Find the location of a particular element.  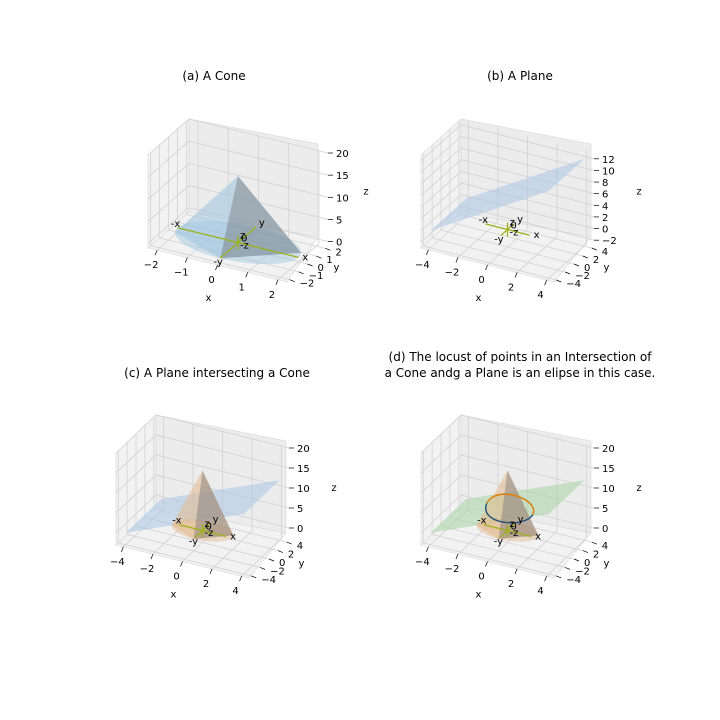

origin-label-neg-z: -z is located at coordinates (209, 533).